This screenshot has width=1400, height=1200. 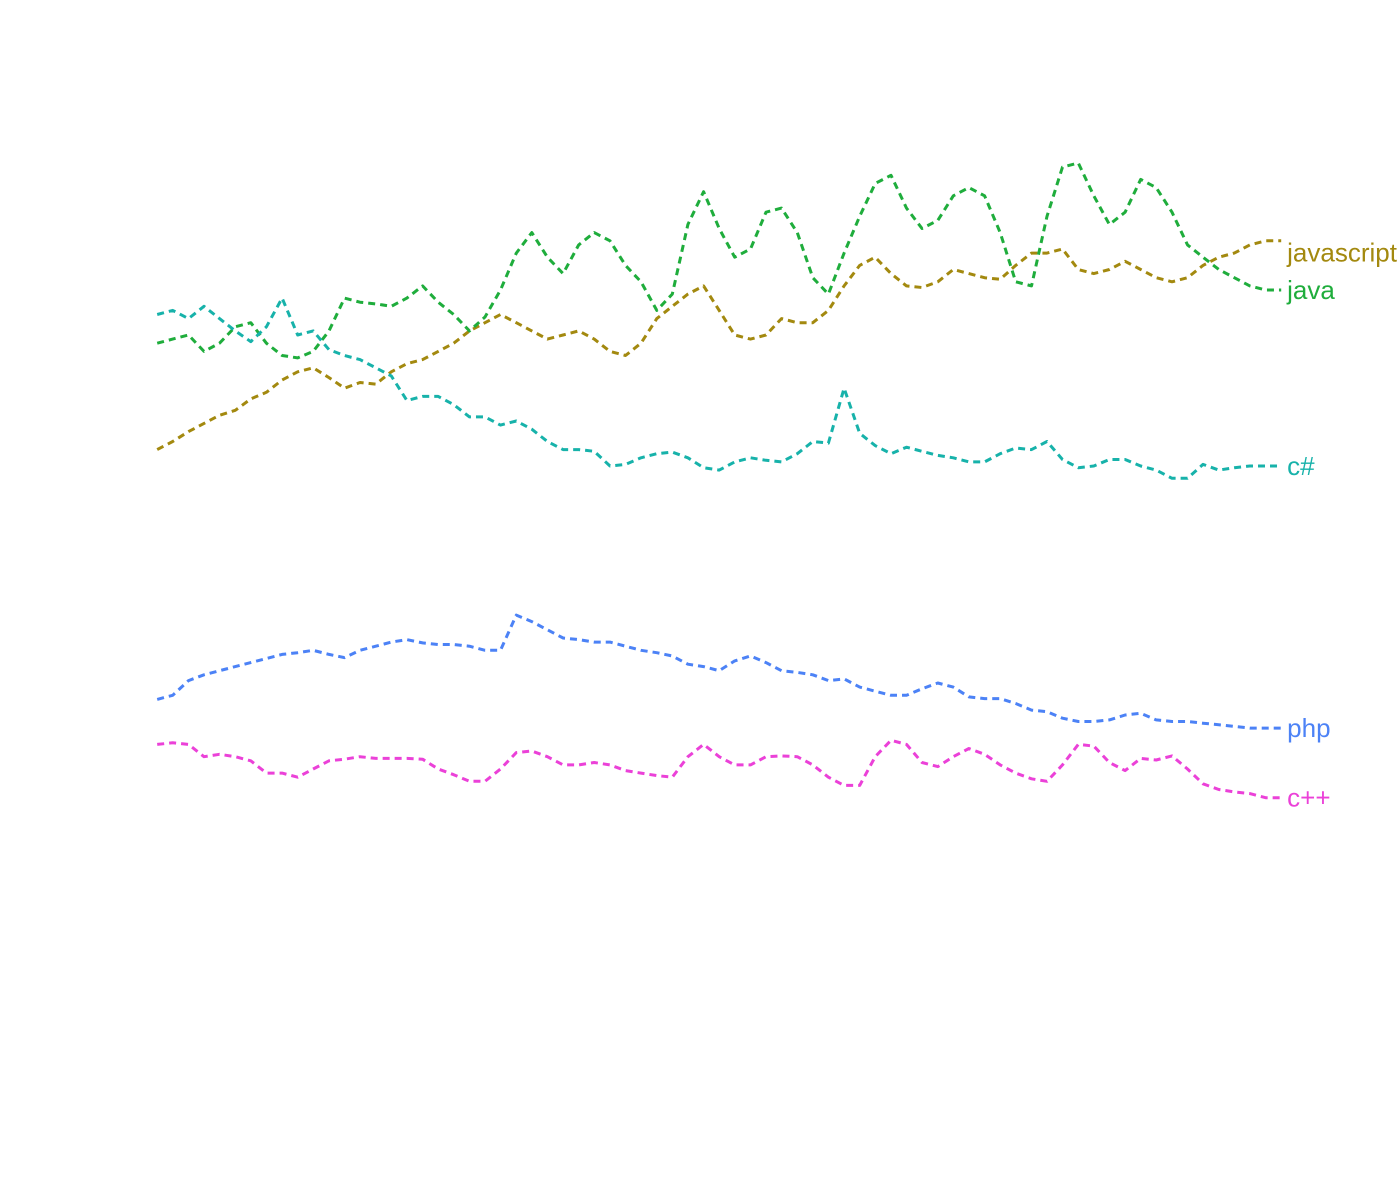 What do you see at coordinates (719, 769) in the screenshot?
I see `series-line-cplusplus` at bounding box center [719, 769].